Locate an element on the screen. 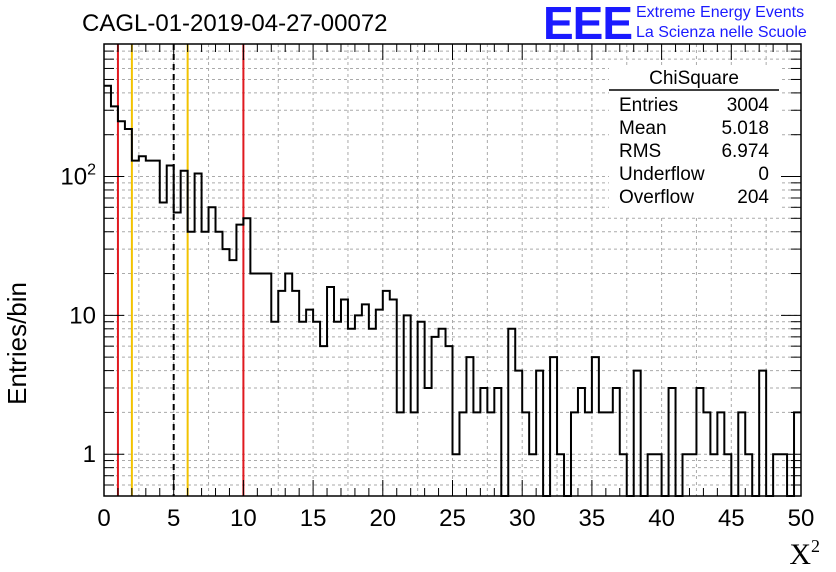 Image resolution: width=836 pixels, height=572 pixels. stats-value: 3004 is located at coordinates (748, 105).